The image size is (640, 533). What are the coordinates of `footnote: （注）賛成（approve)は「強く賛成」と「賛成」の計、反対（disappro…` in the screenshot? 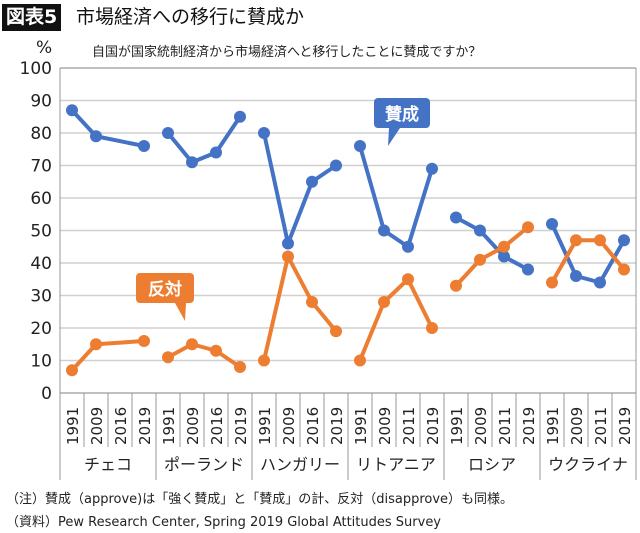 It's located at (260, 499).